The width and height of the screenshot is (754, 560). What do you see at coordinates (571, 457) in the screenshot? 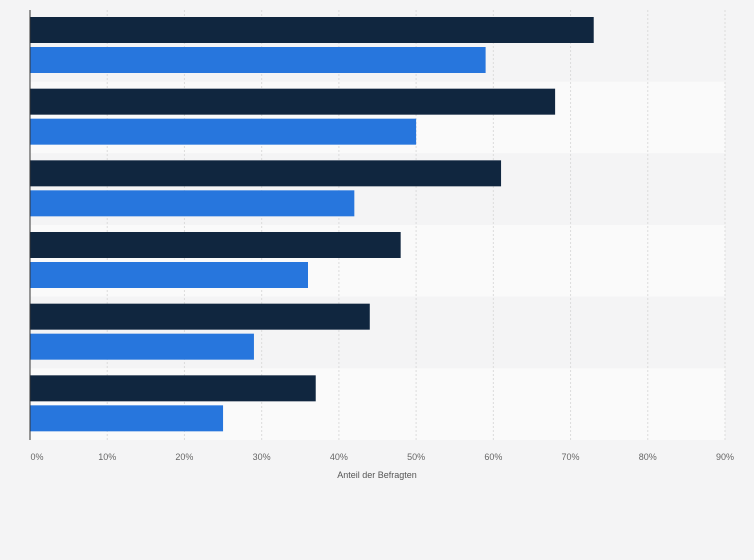
I see `x-tick-label: 70%` at bounding box center [571, 457].